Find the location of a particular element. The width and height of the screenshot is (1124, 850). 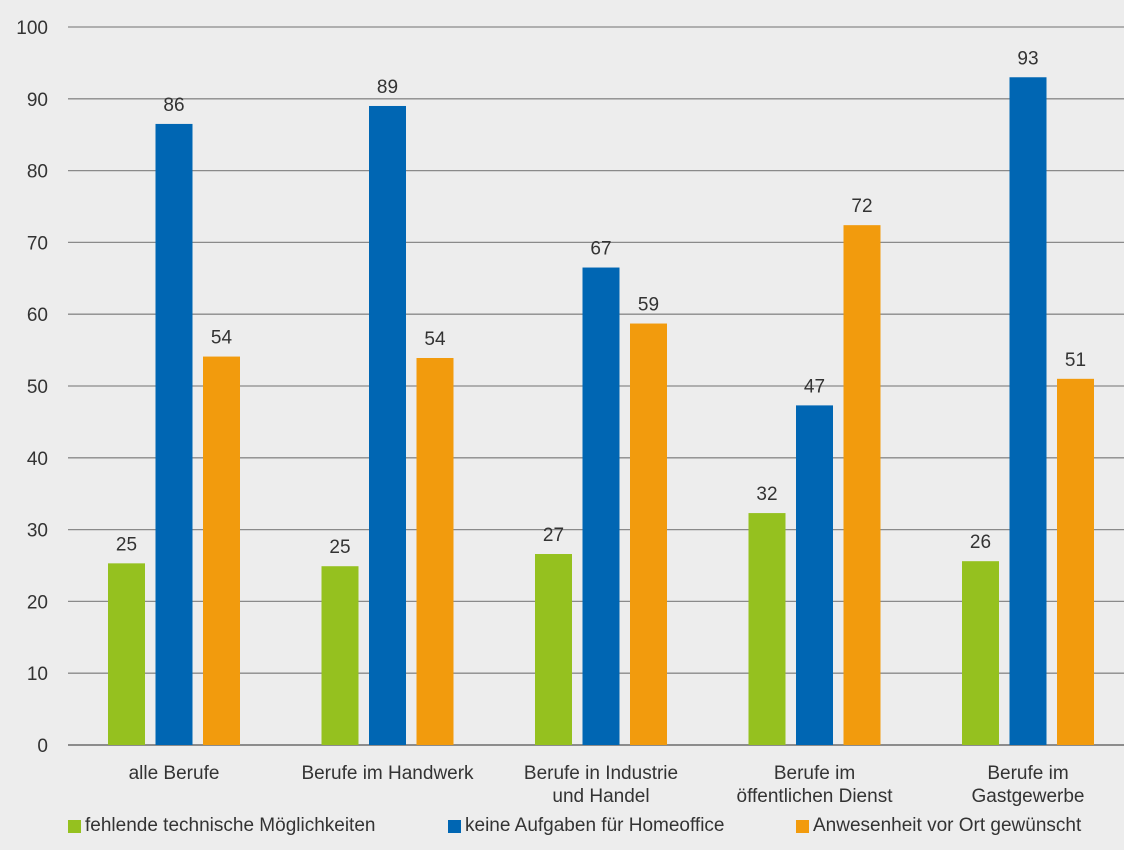

data-label: 93 is located at coordinates (1027, 58).